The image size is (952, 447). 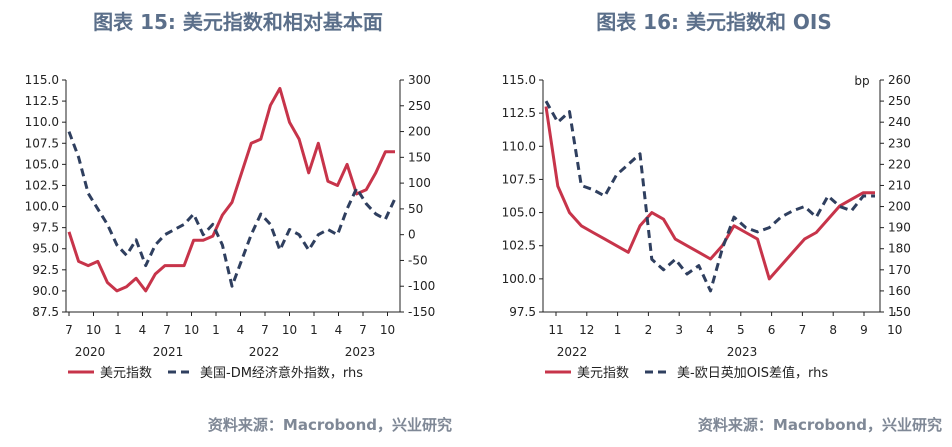 What do you see at coordinates (819, 425) in the screenshot?
I see `chart2-source: 资料来源：Macrobond，兴业研究` at bounding box center [819, 425].